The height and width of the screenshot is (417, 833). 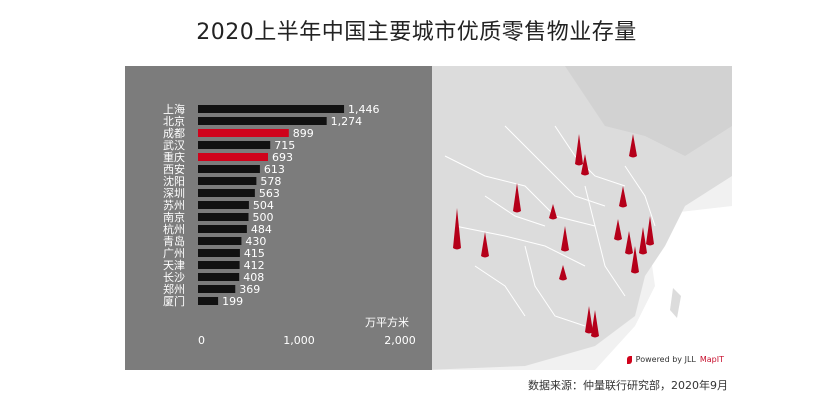 I want to click on value-label: 693, so click(x=282, y=157).